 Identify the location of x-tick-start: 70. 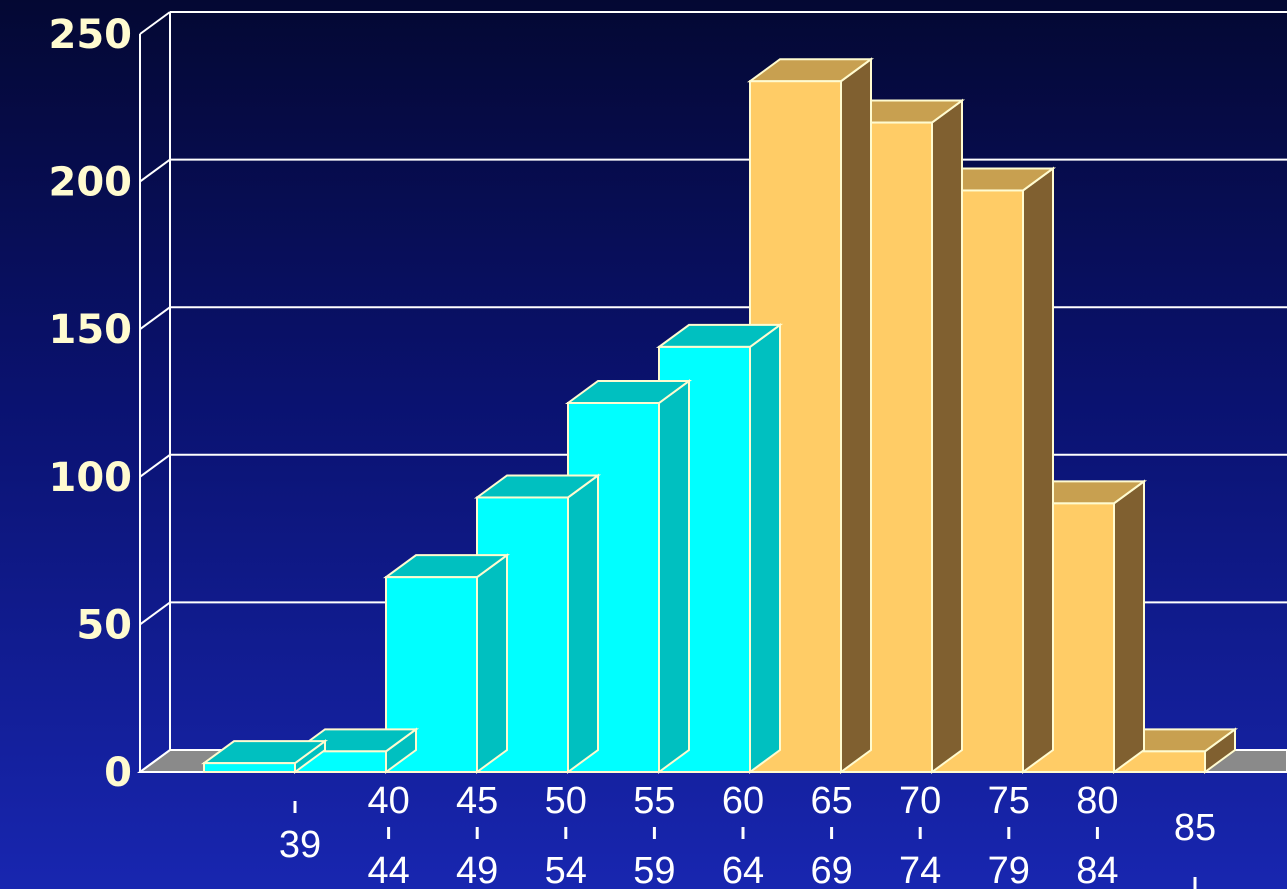
(920, 801).